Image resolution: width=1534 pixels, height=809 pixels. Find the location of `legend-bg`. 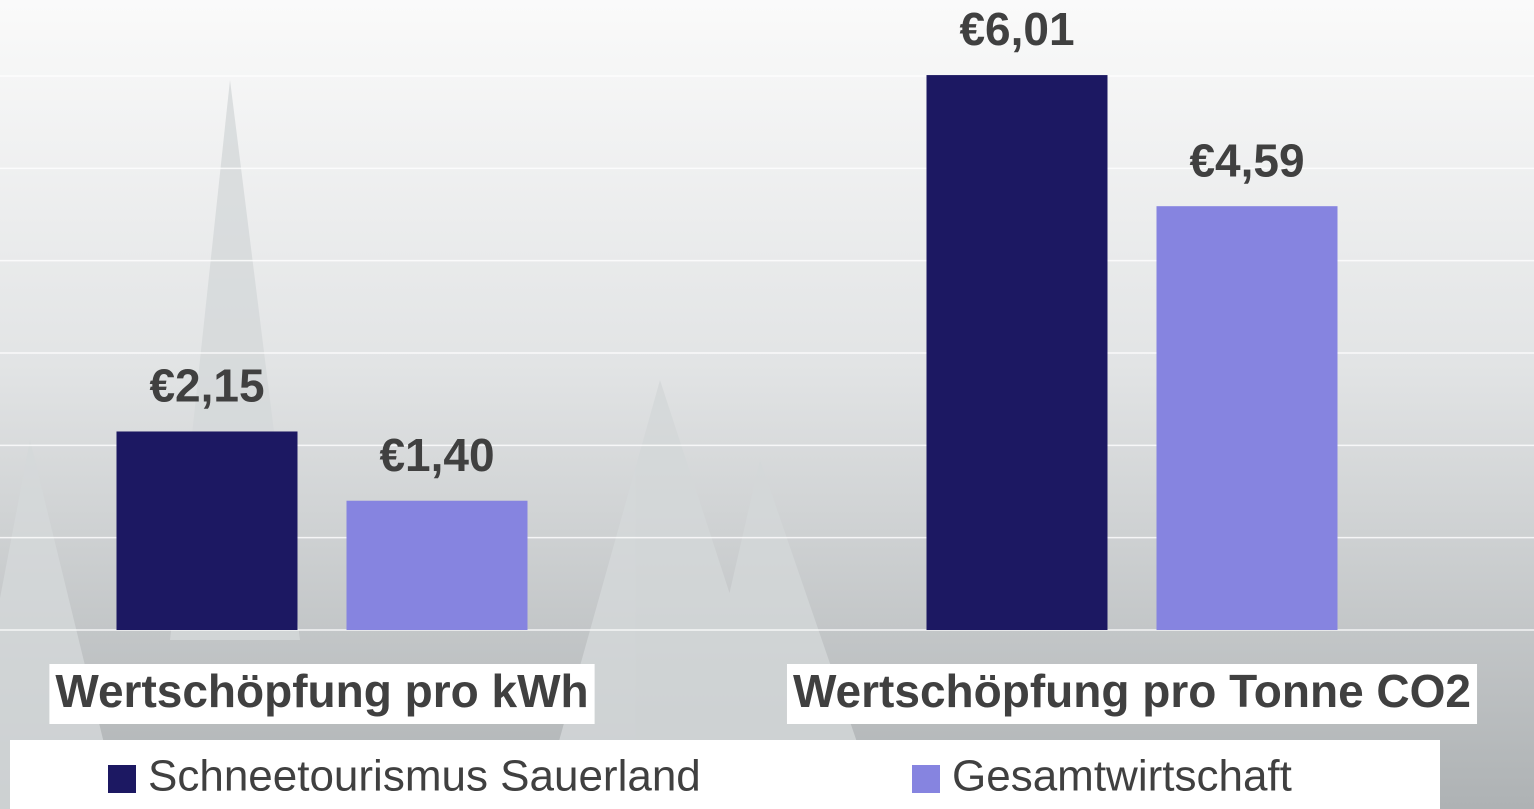

legend-bg is located at coordinates (725, 774).